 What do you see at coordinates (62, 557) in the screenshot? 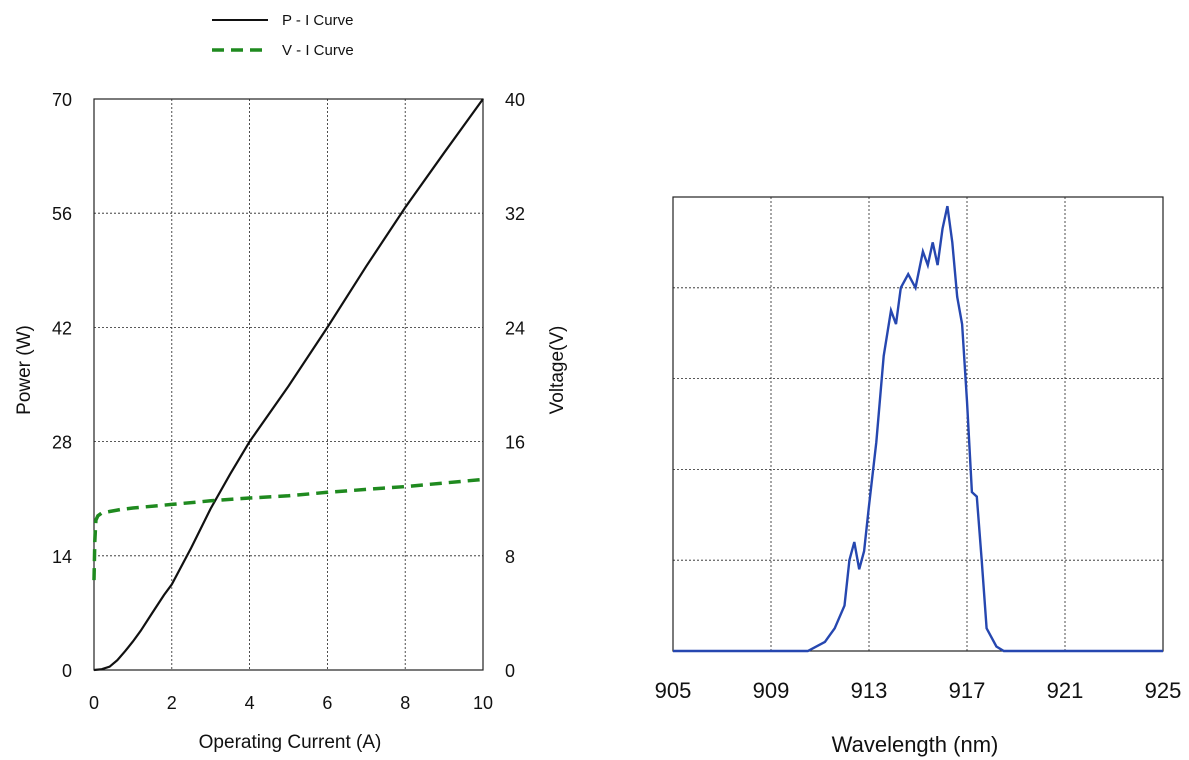
I see `pi-vi-y-tick-label: 14` at bounding box center [62, 557].